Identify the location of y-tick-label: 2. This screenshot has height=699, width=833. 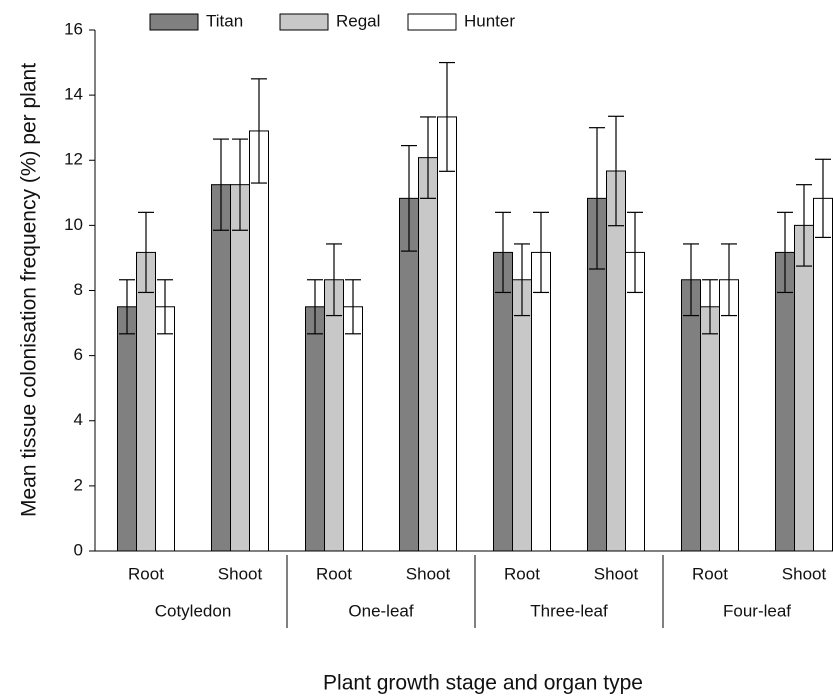
(78, 484).